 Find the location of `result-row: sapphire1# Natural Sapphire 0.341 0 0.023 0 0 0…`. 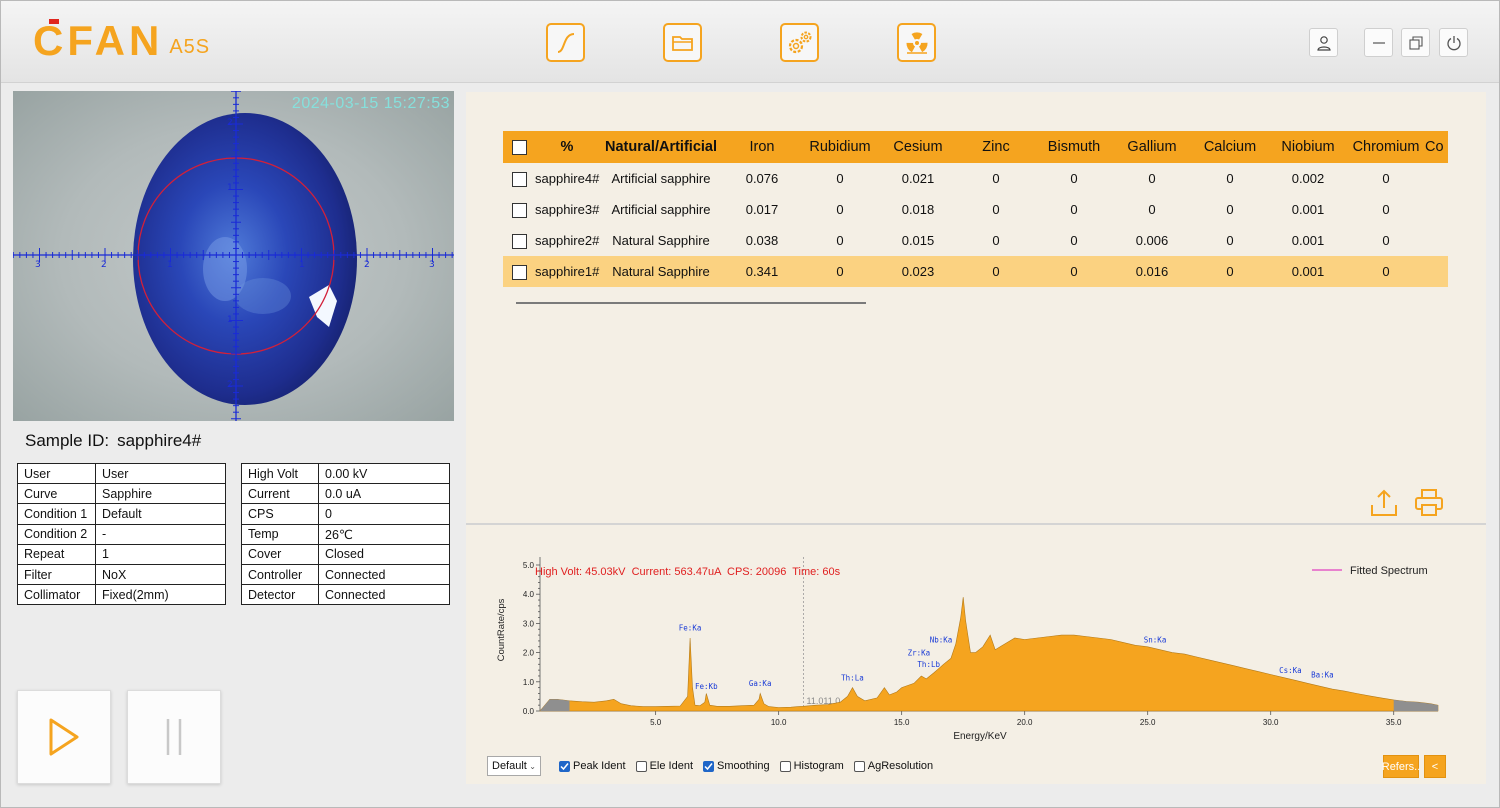

result-row: sapphire1# Natural Sapphire 0.341 0 0.023 0 0 0… is located at coordinates (975, 271).